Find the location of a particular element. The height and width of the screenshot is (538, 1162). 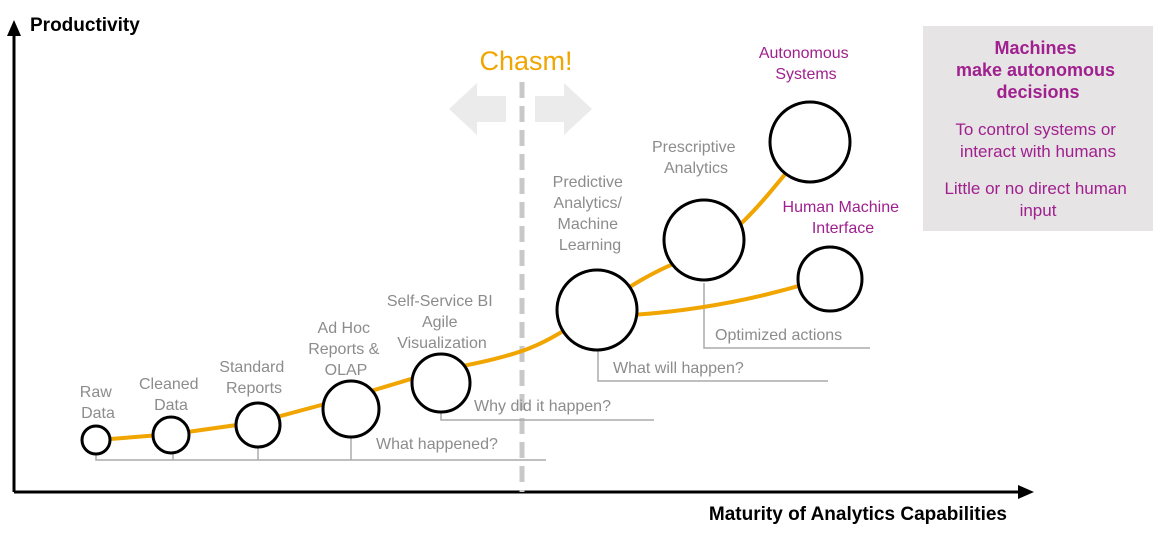

stage-circle-prescriptive is located at coordinates (704, 240).